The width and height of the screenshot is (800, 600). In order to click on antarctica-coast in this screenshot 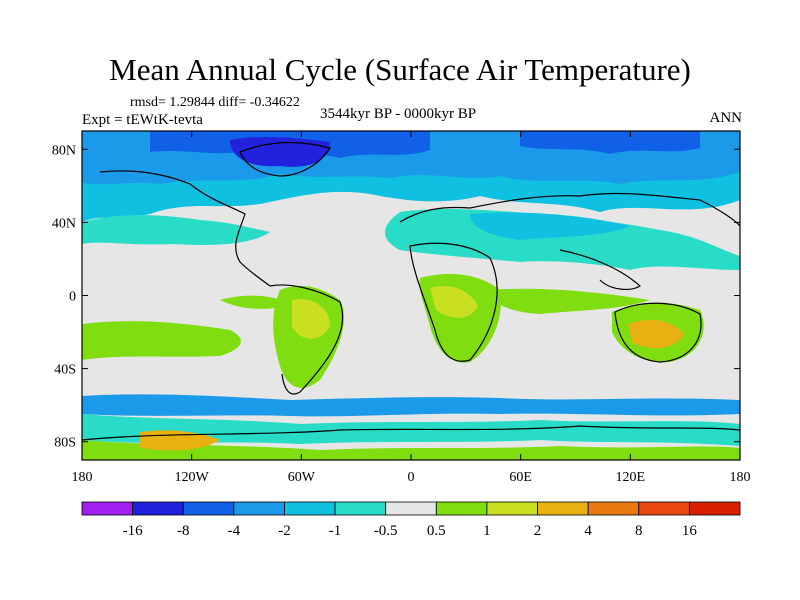, I will do `click(411, 433)`.